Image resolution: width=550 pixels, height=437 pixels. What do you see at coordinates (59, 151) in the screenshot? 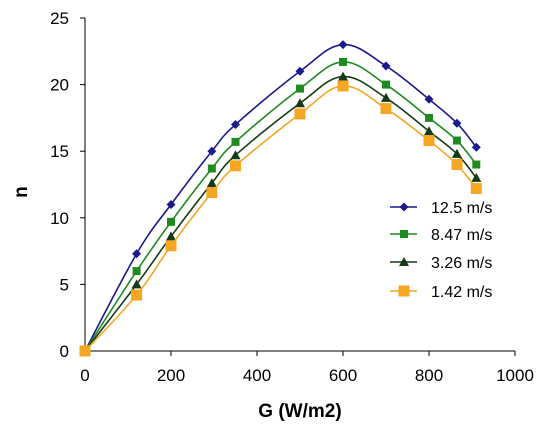
I see `y-tick-label: 15` at bounding box center [59, 151].